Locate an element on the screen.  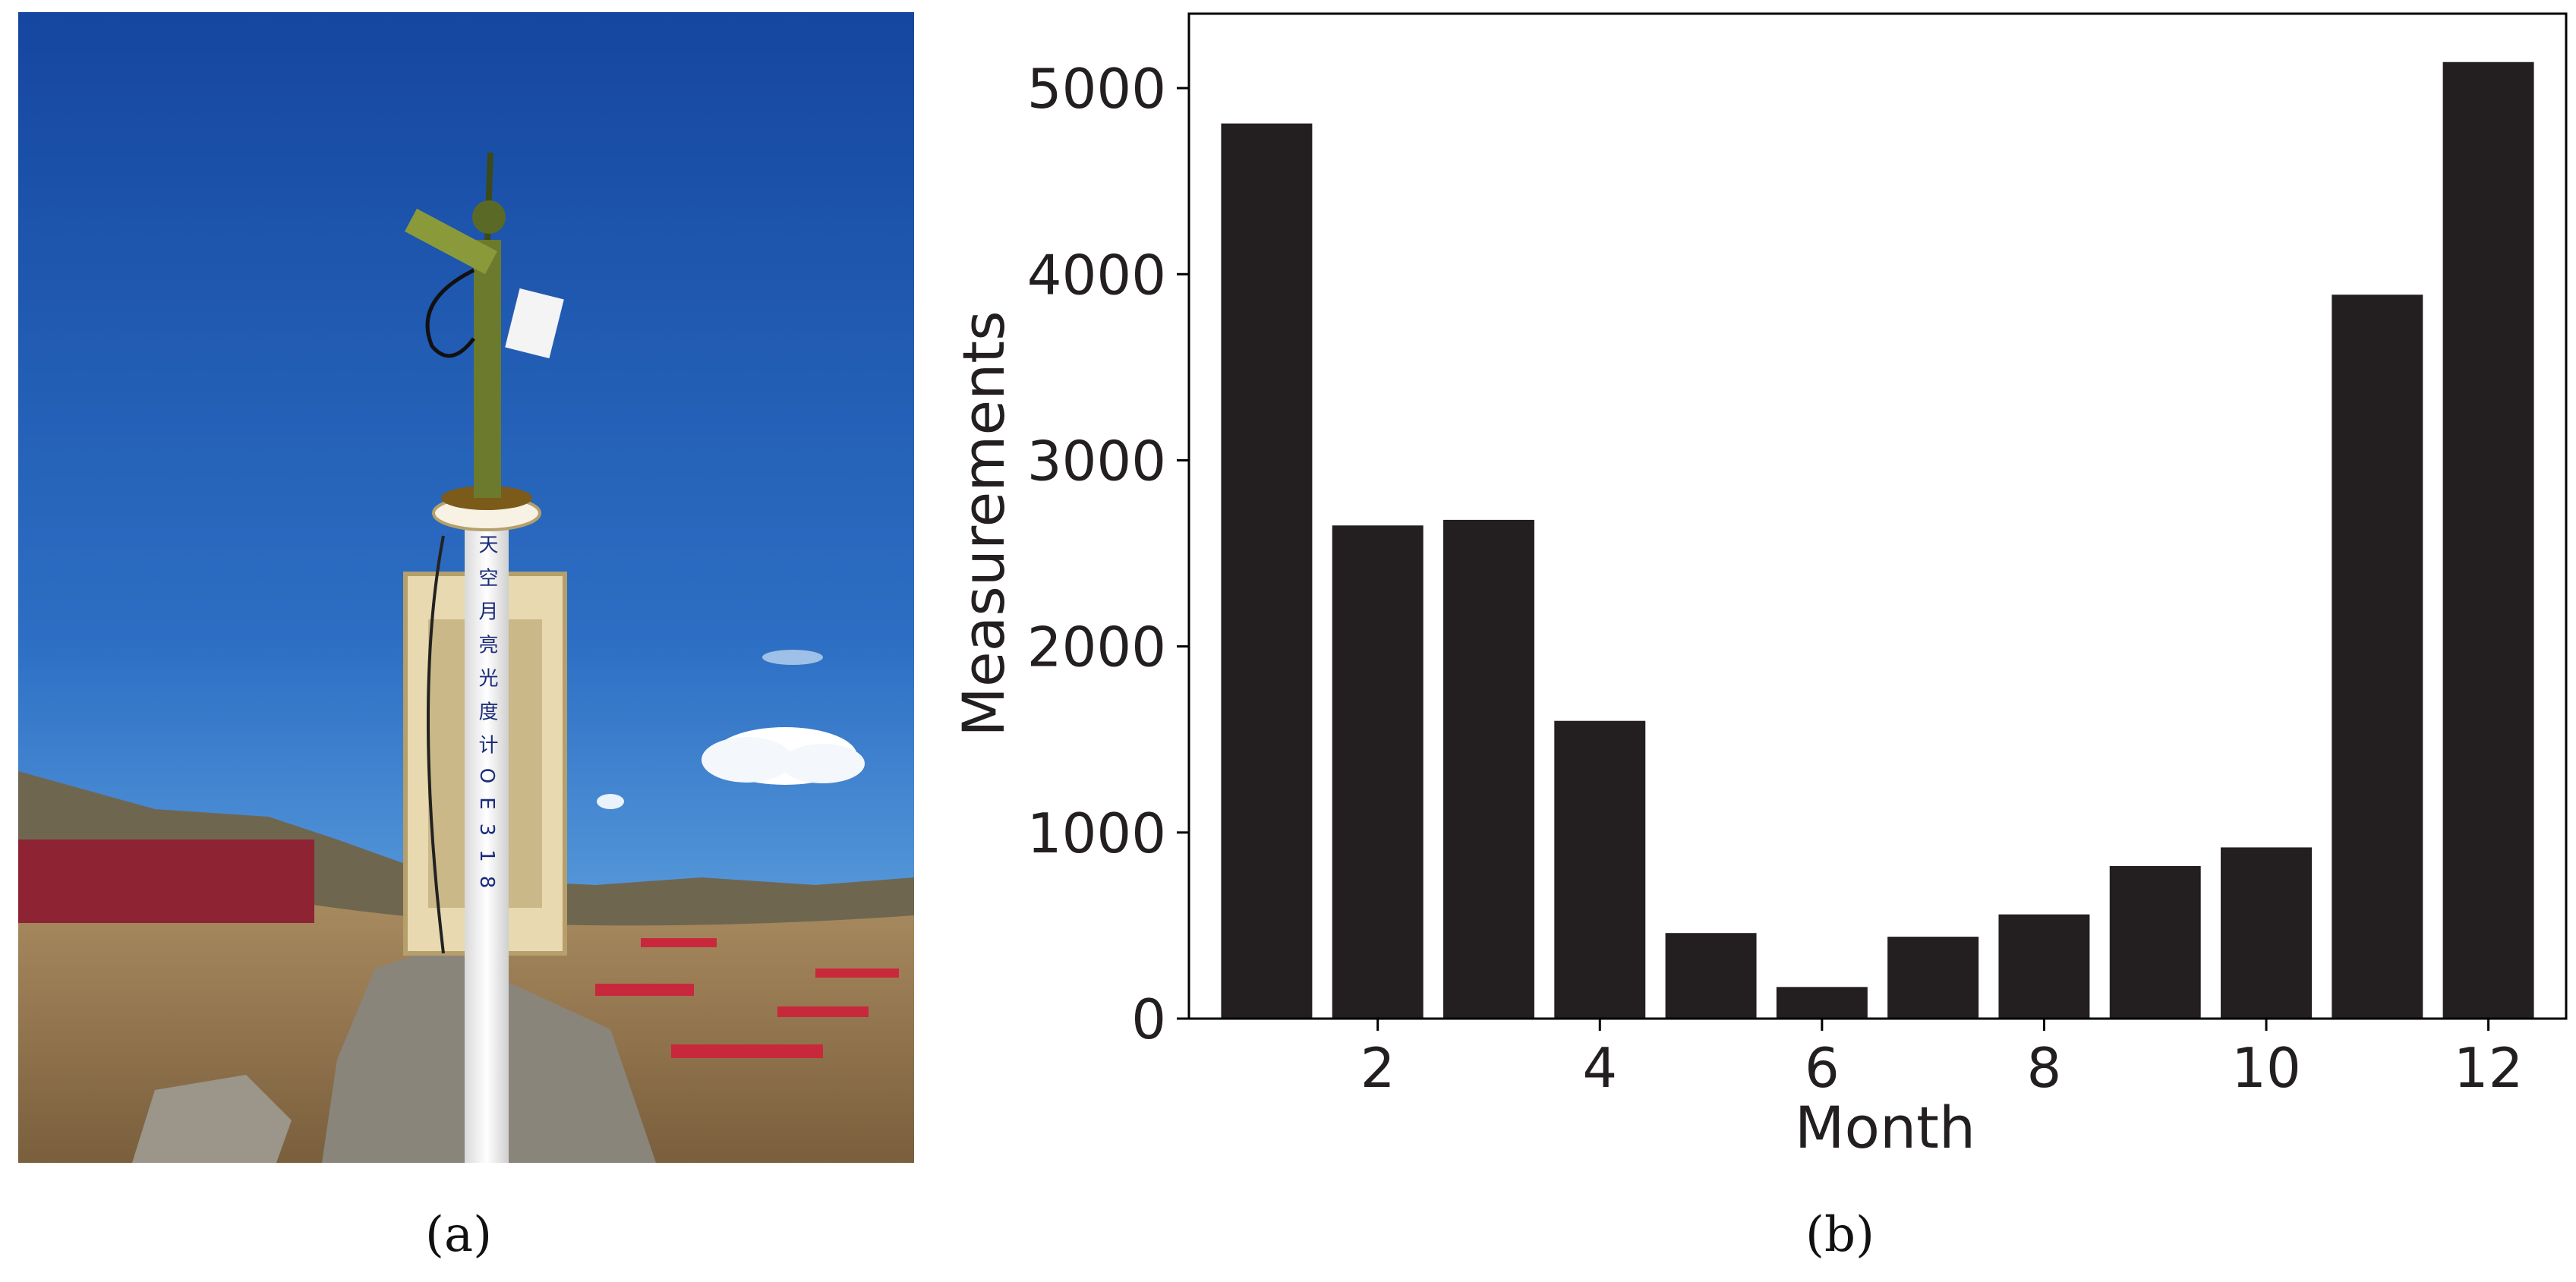
x-tick-label: 10 is located at coordinates (2266, 1068).